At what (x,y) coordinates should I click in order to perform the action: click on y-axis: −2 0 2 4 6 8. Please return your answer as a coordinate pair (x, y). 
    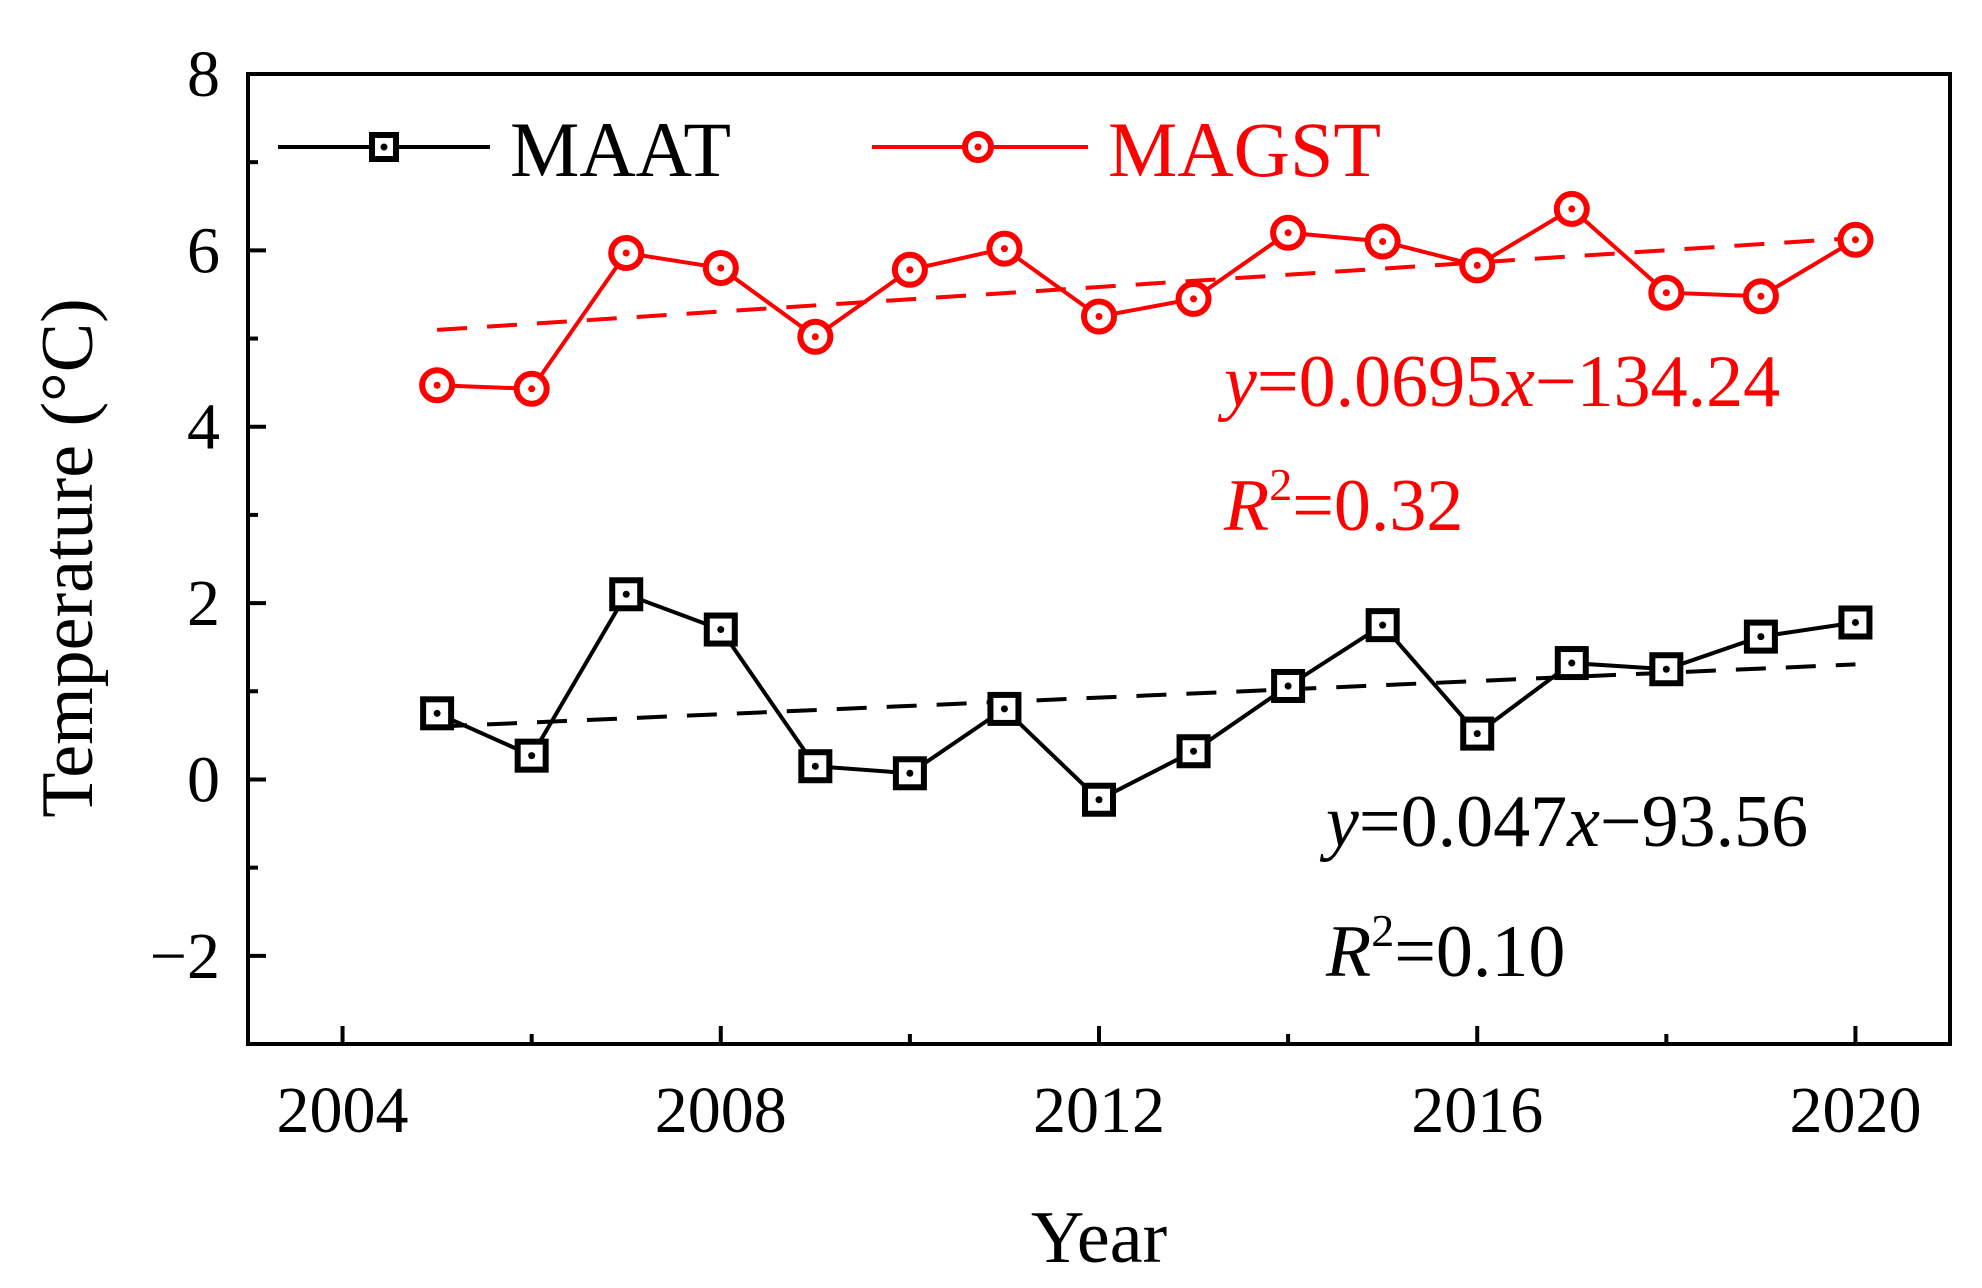
    Looking at the image, I should click on (208, 542).